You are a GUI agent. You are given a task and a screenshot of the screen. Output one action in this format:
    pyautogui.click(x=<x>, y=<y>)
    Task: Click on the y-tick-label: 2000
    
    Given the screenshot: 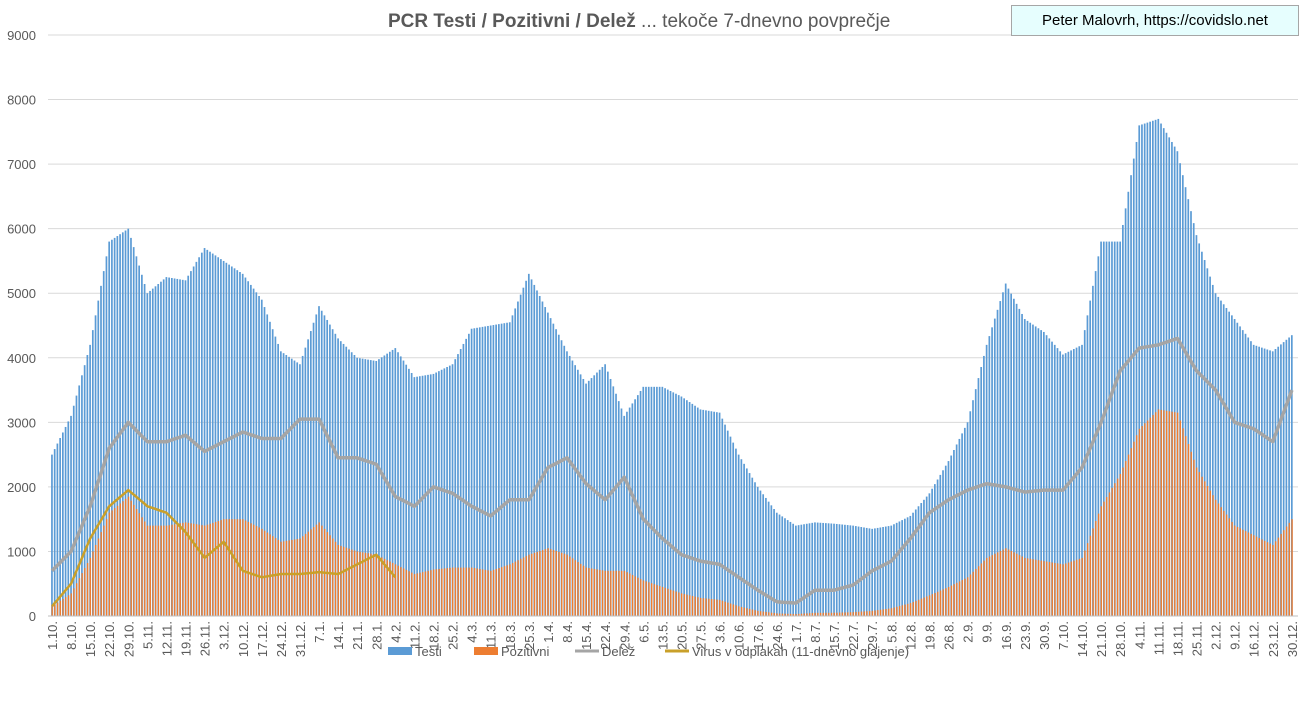 What is the action you would take?
    pyautogui.click(x=21, y=487)
    